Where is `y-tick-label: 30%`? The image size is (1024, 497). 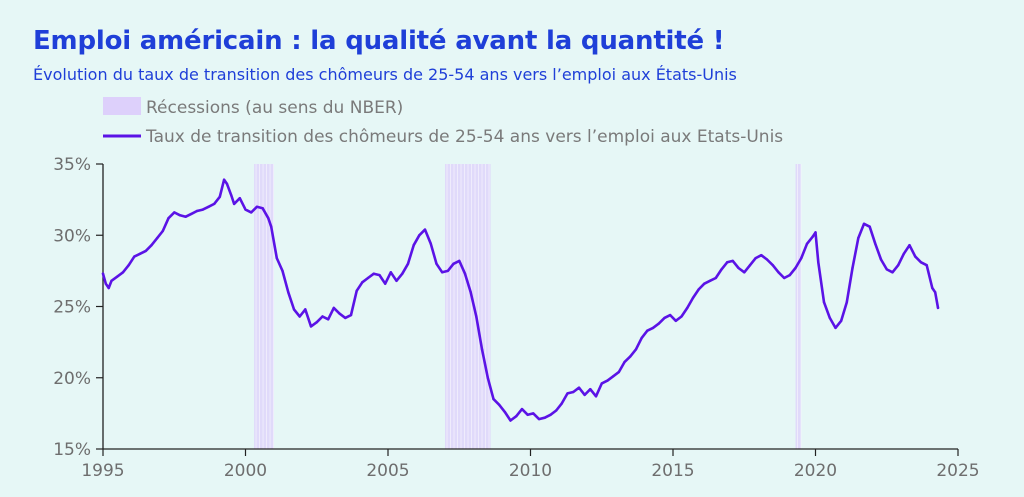
y-tick-label: 30% is located at coordinates (72, 236).